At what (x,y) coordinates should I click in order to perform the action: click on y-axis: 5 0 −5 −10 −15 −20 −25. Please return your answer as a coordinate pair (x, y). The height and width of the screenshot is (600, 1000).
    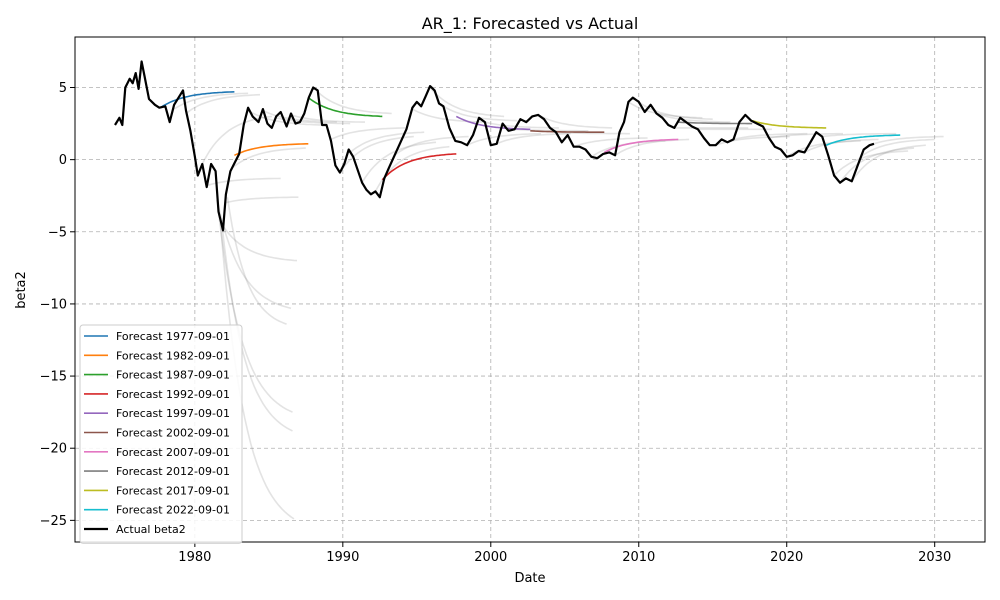
    Looking at the image, I should click on (57, 305).